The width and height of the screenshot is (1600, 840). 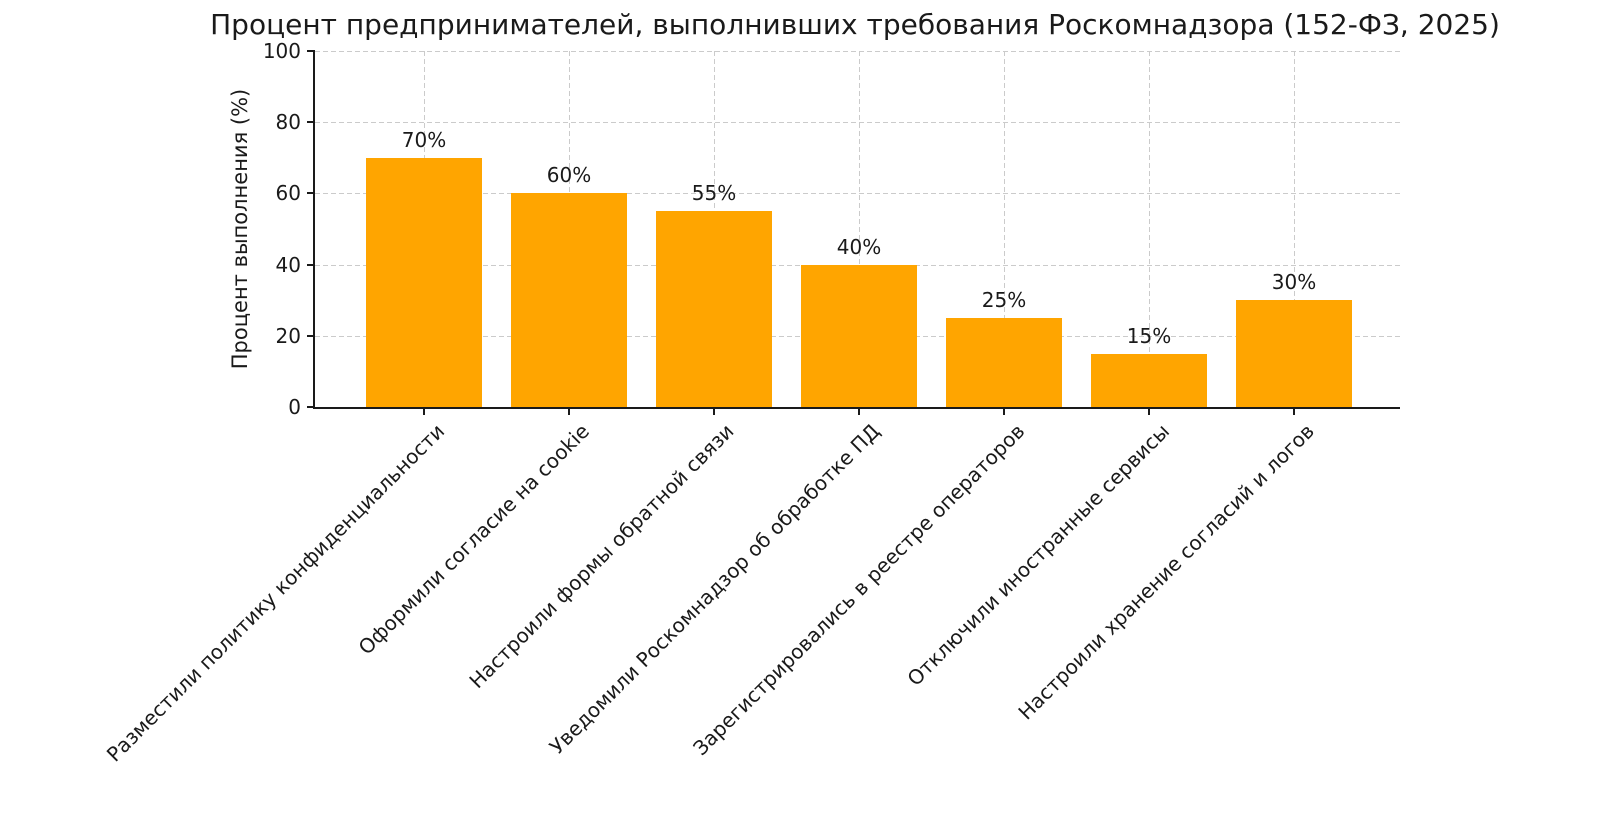 What do you see at coordinates (569, 175) in the screenshot?
I see `bar-value-label: 60%` at bounding box center [569, 175].